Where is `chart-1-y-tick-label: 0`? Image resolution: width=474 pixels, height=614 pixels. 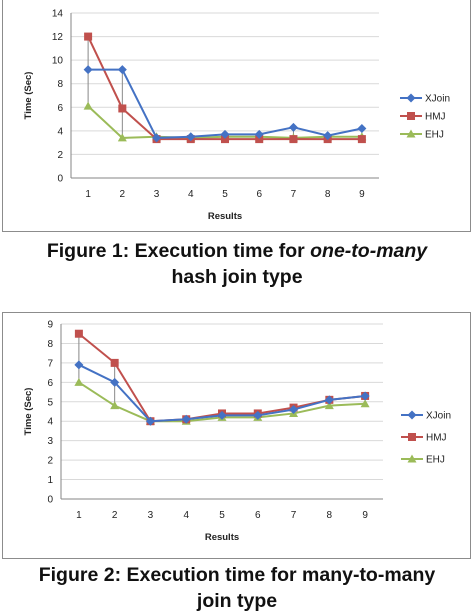
chart-1-y-tick-label: 0 is located at coordinates (60, 179).